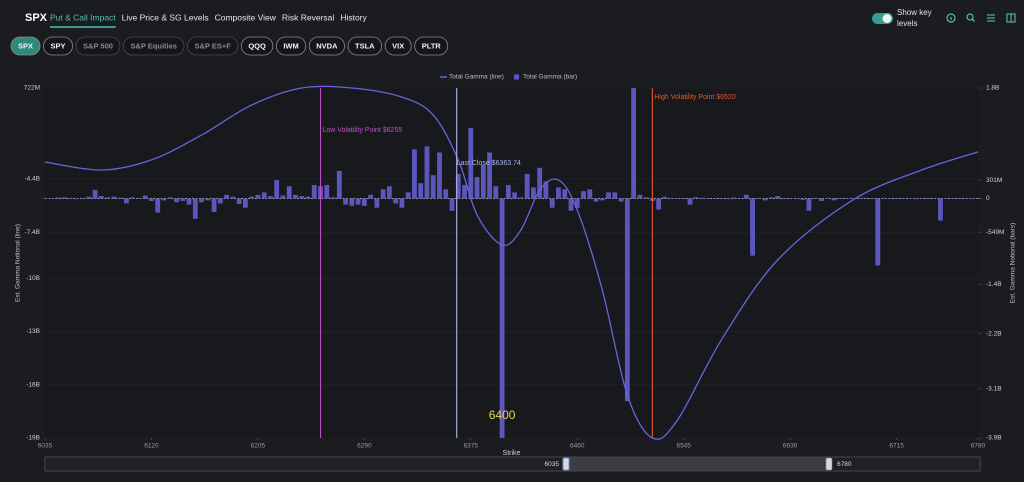 The height and width of the screenshot is (482, 1024). Describe the element at coordinates (258, 446) in the screenshot. I see `x-tick-label: 6205` at that location.